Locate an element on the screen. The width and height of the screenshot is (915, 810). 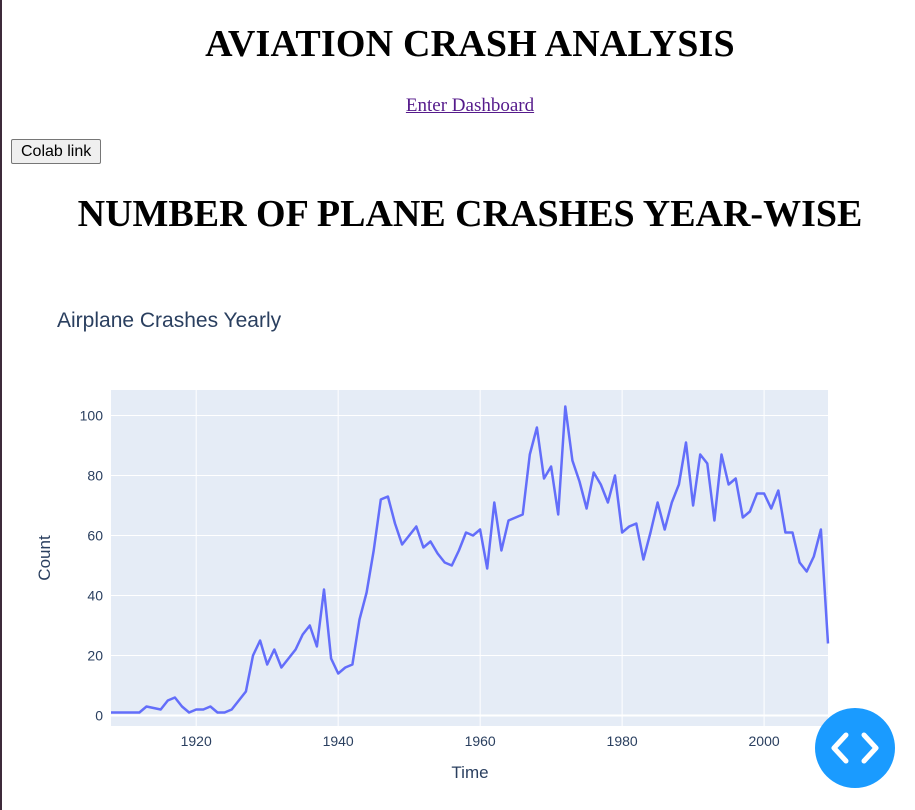
x-tick-label: 1940 is located at coordinates (338, 741).